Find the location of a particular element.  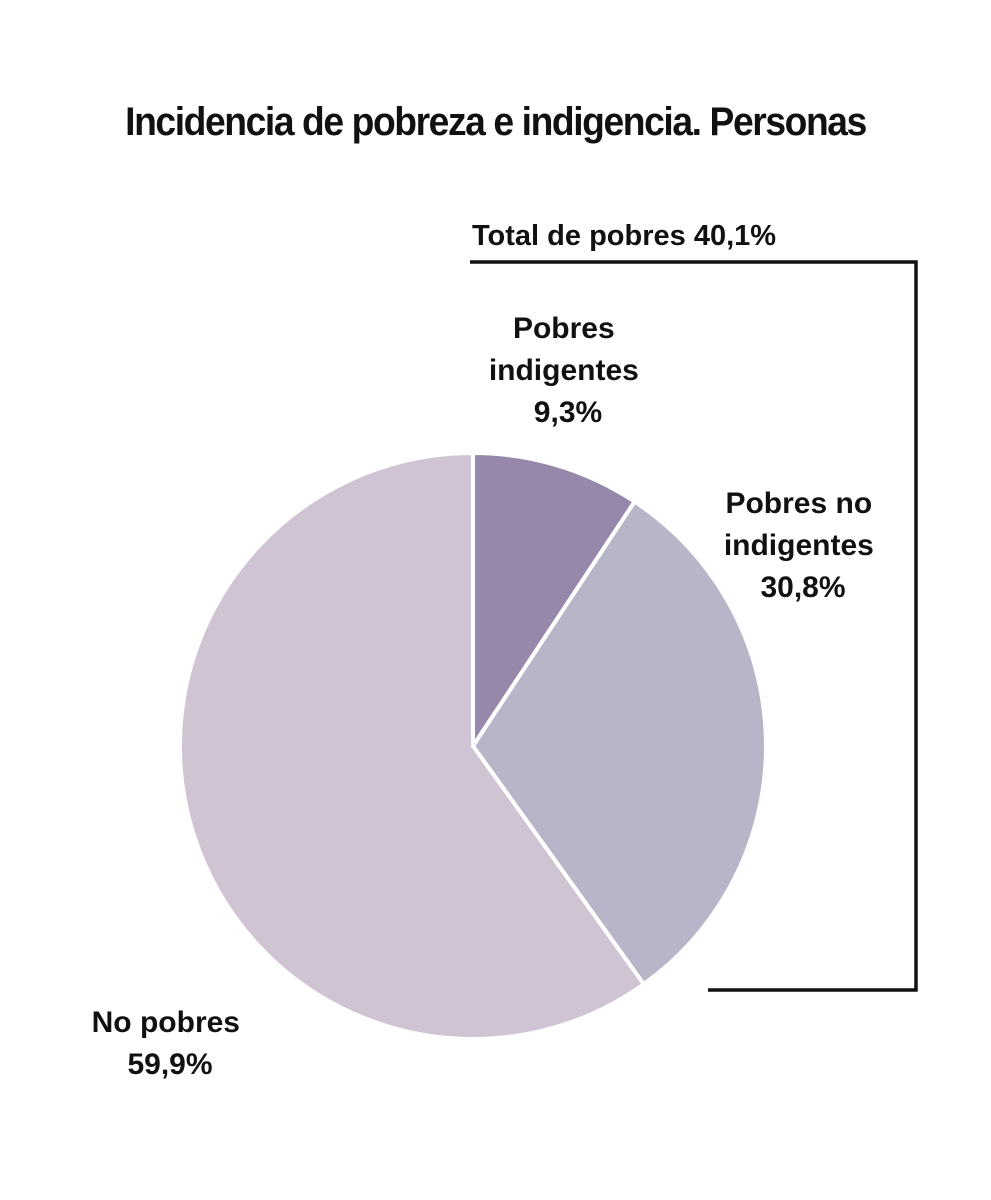

slice-label-non-poor: No pobres 59,9% is located at coordinates (170, 1043).